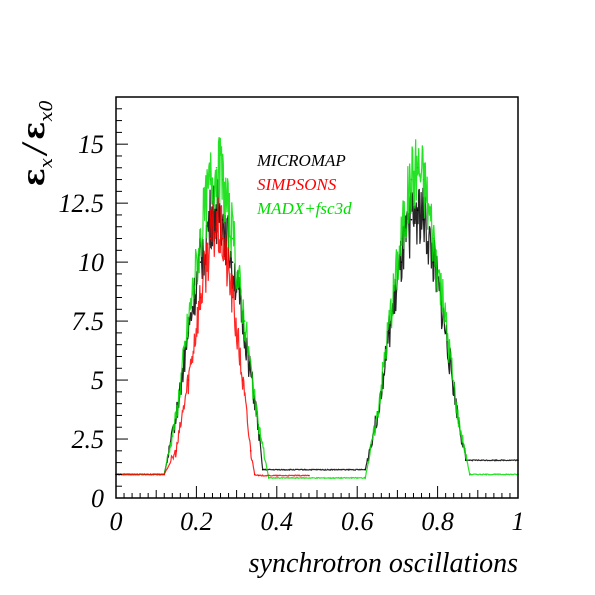  Describe the element at coordinates (97, 380) in the screenshot. I see `y-tick-label: 5` at that location.